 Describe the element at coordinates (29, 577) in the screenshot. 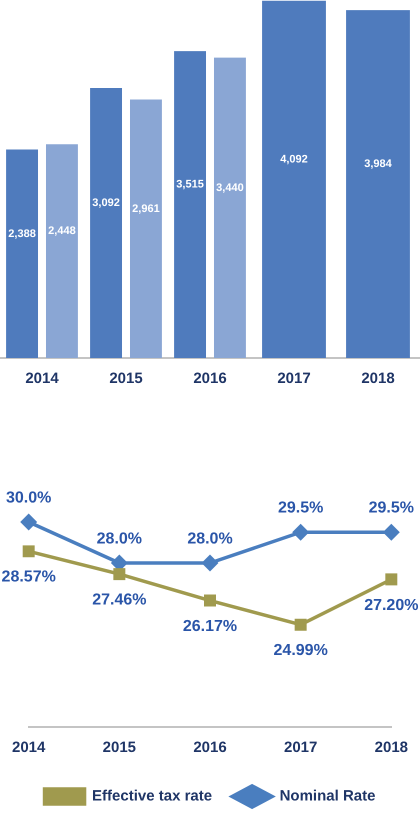

I see `data-label: 28.57%` at that location.